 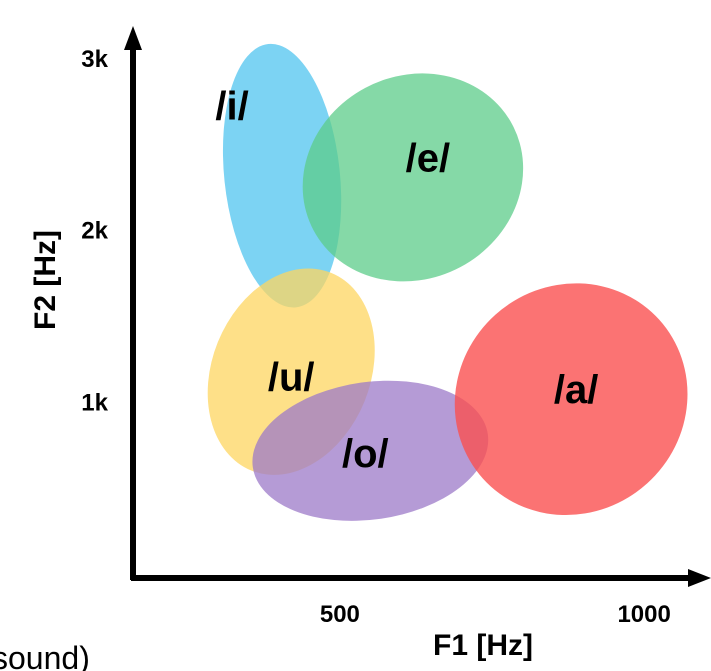 I want to click on vowel-label-e: /e/, so click(x=428, y=158).